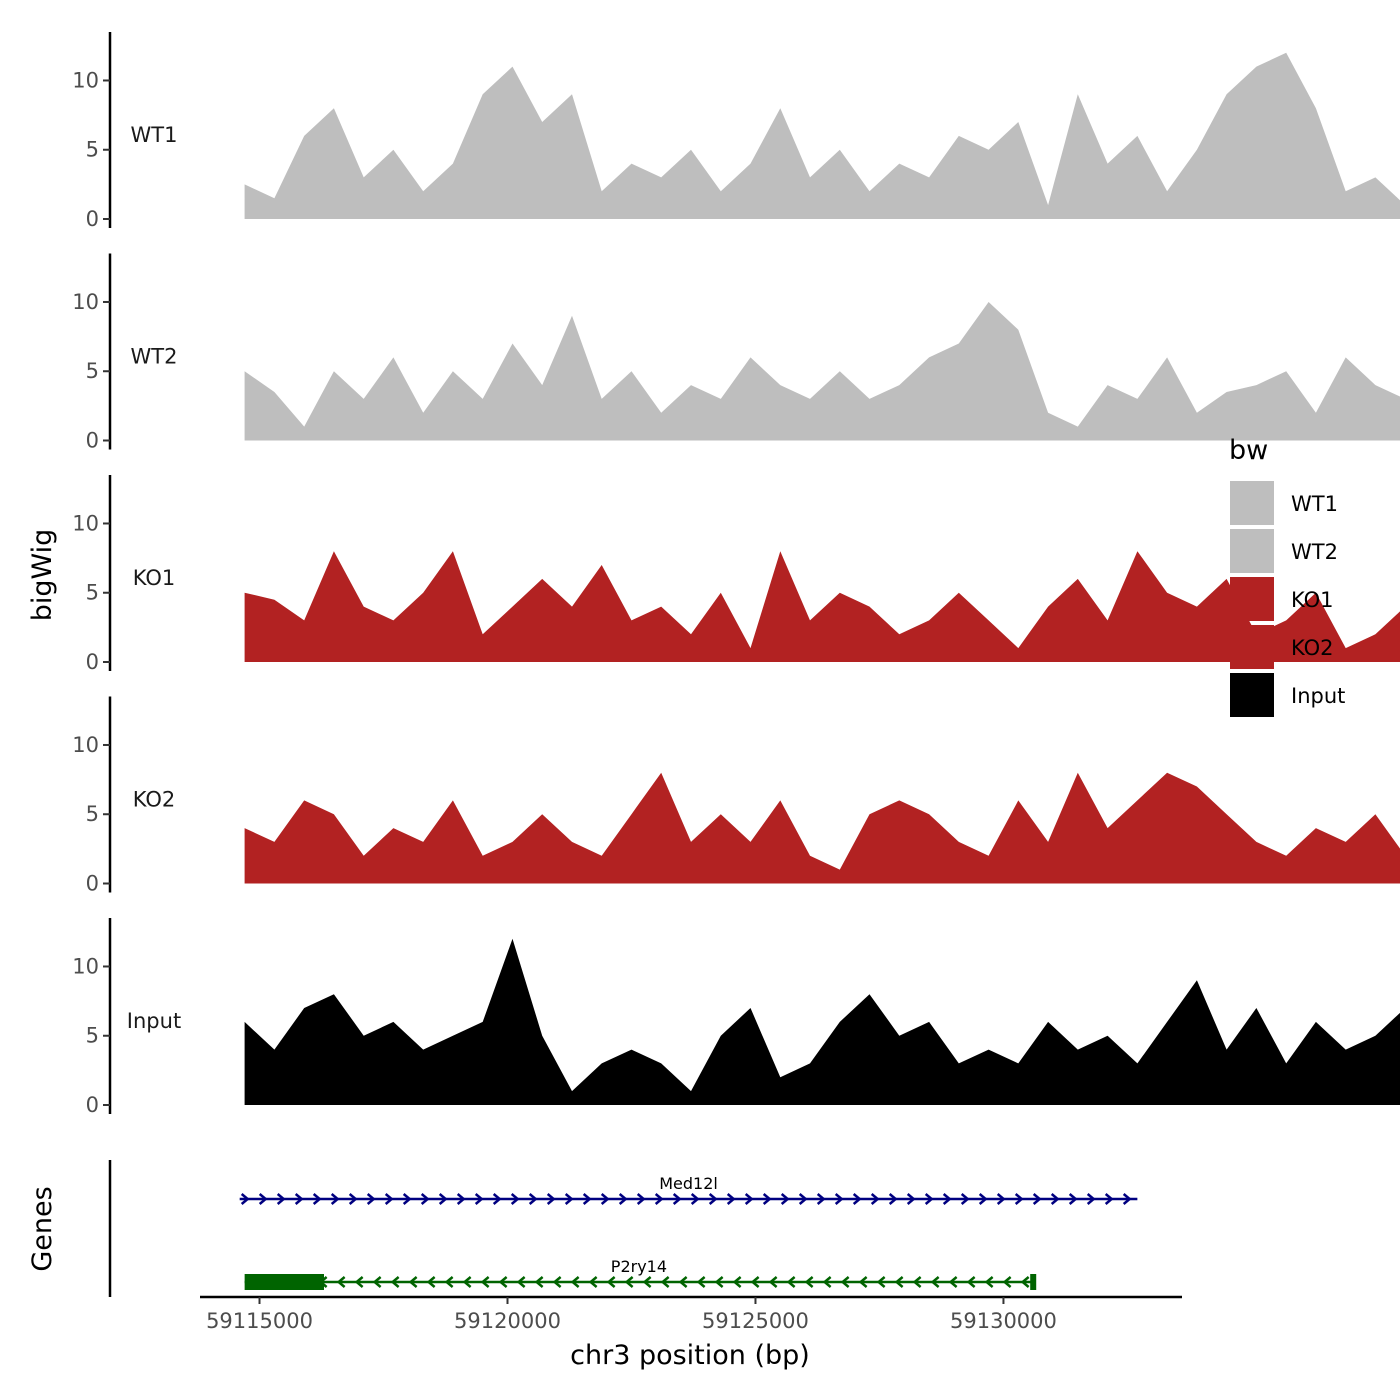  What do you see at coordinates (92, 441) in the screenshot?
I see `track-WT2-y-tick-label-0: 0` at bounding box center [92, 441].